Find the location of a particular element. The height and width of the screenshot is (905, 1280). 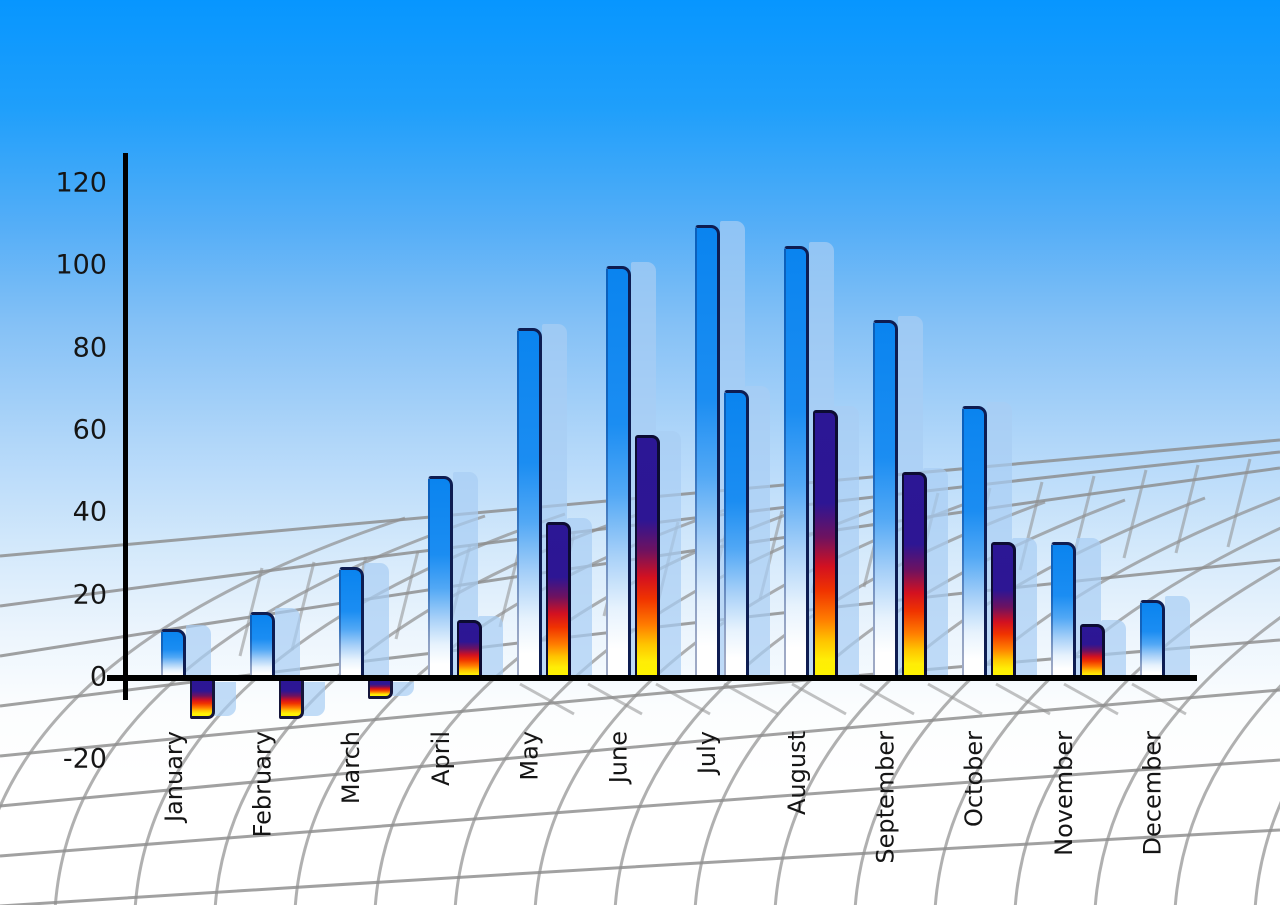

bar-october-blue is located at coordinates (974, 542).